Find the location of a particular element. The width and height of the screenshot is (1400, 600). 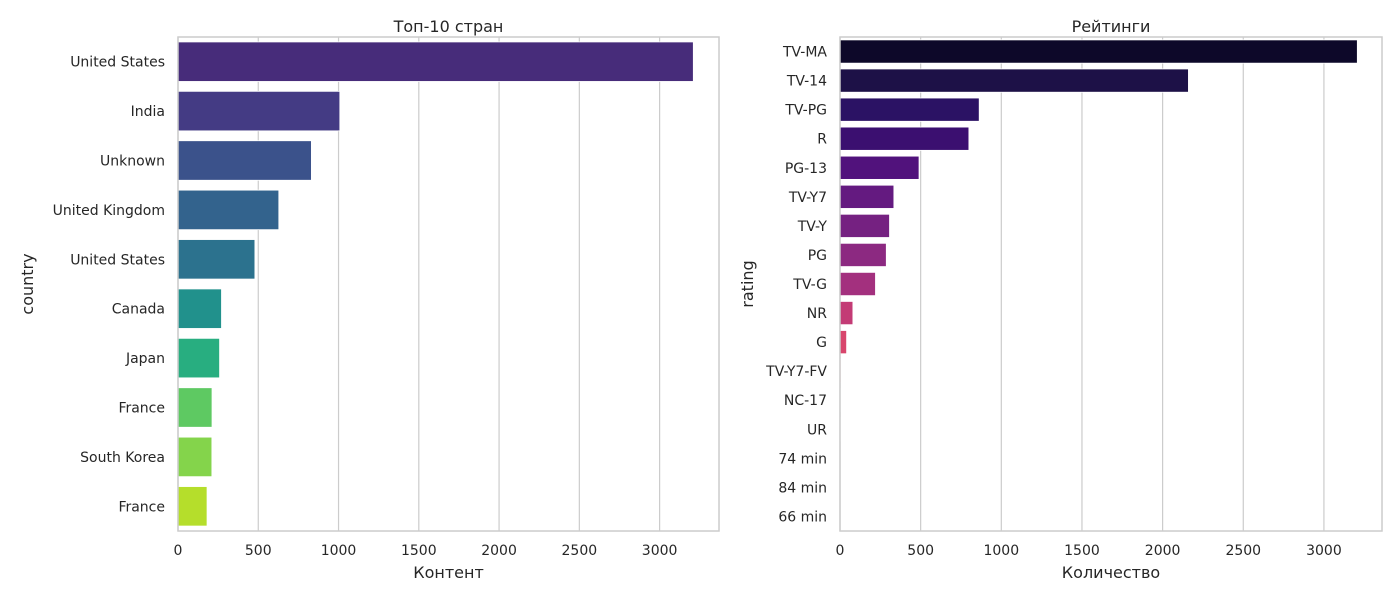

countries-x-tick-label: 0 is located at coordinates (178, 551).